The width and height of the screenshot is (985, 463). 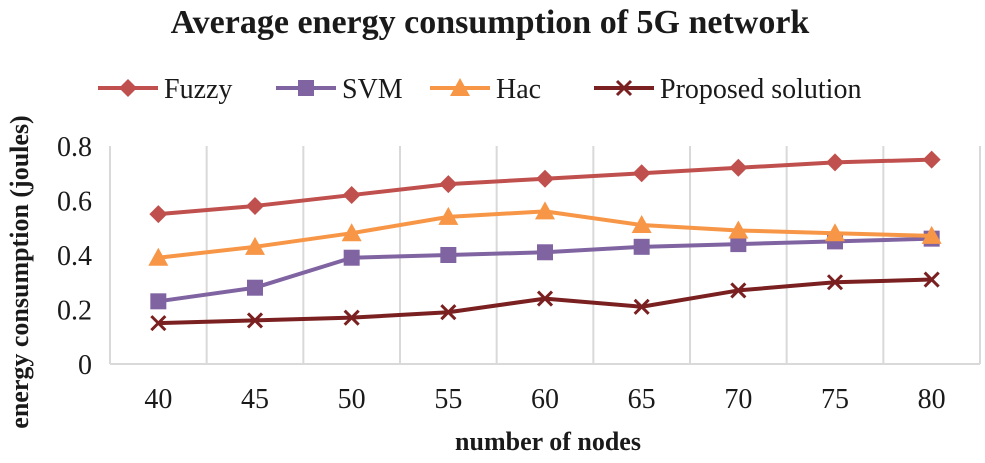 What do you see at coordinates (485, 89) in the screenshot?
I see `legend-item-hac: Hac` at bounding box center [485, 89].